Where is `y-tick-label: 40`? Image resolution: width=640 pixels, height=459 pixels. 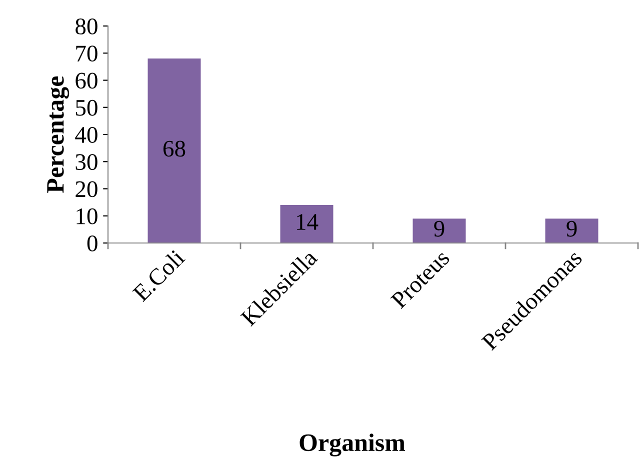
y-tick-label: 40 is located at coordinates (86, 134).